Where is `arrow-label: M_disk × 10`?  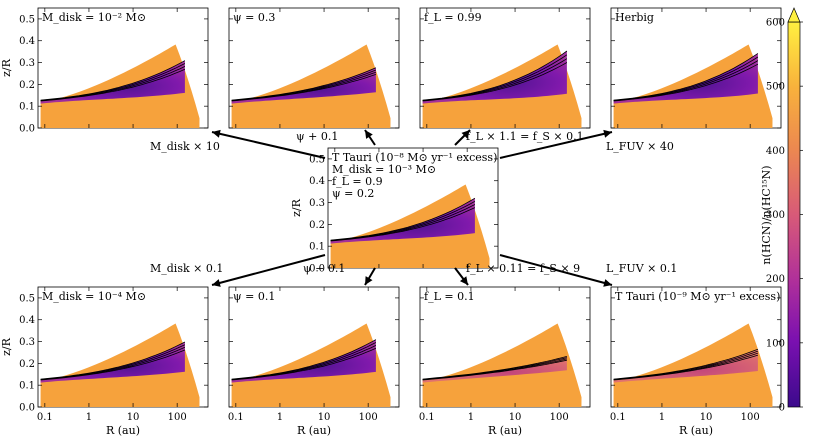
arrow-label: M_disk × 10 is located at coordinates (185, 146).